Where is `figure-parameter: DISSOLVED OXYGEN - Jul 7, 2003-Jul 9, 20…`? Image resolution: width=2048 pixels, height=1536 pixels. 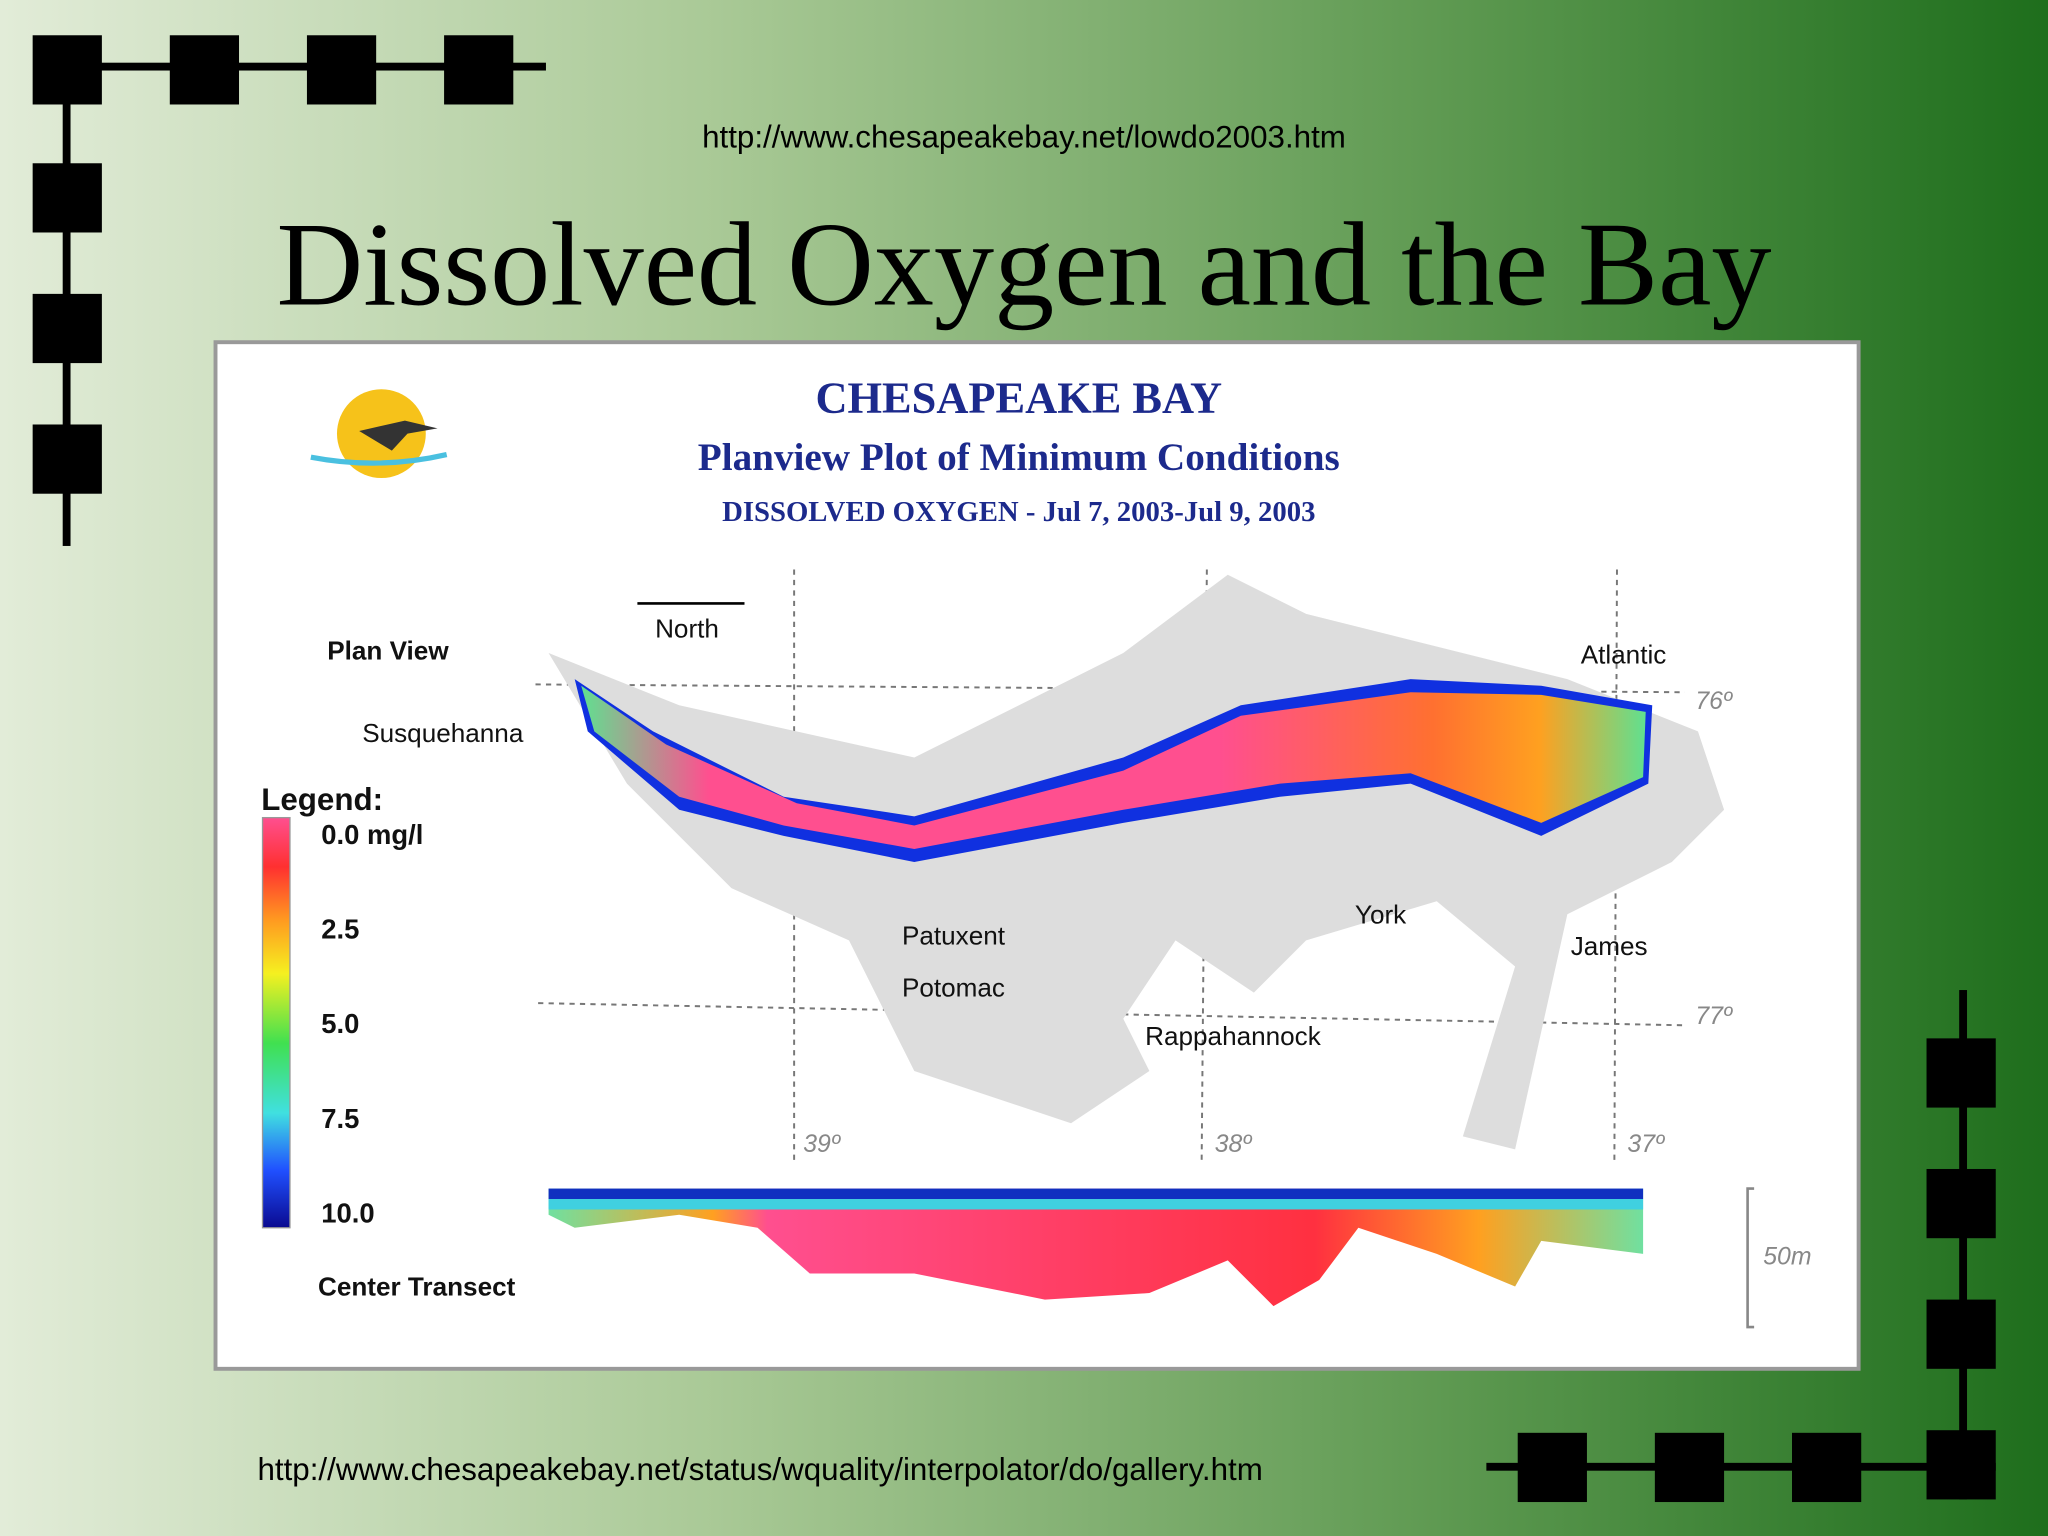 figure-parameter: DISSOLVED OXYGEN - Jul 7, 2003-Jul 9, 20… is located at coordinates (1018, 512).